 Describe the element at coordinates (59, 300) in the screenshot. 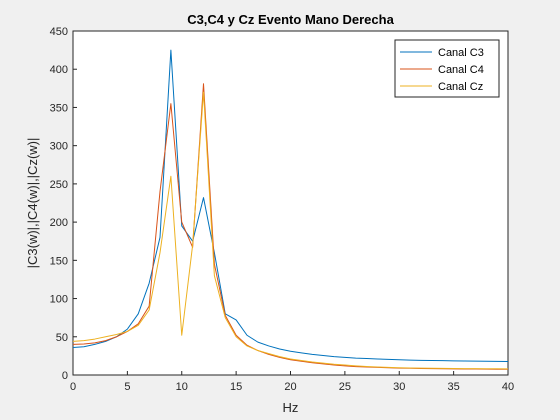

I see `y-tick-label: 100` at that location.